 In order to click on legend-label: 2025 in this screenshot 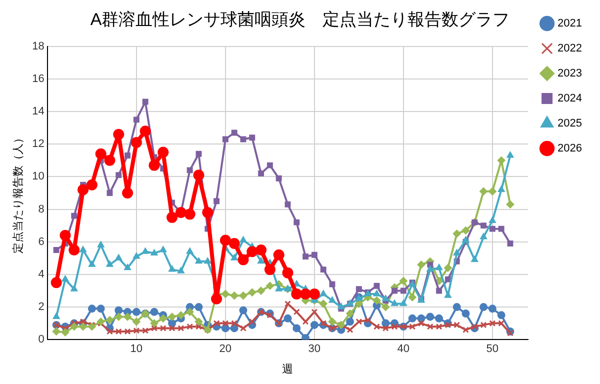, I will do `click(570, 124)`.